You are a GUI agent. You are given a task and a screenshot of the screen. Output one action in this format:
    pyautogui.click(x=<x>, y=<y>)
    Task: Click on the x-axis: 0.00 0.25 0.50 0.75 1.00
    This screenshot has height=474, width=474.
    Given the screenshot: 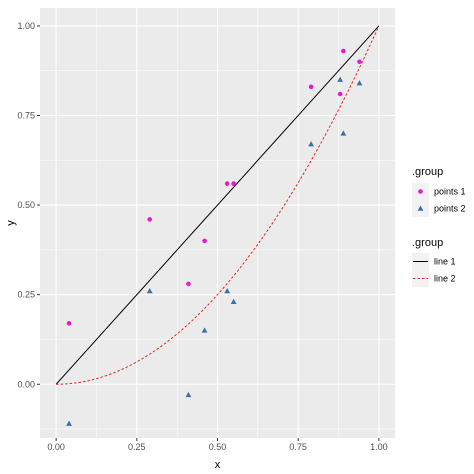 What is the action you would take?
    pyautogui.click(x=217, y=445)
    